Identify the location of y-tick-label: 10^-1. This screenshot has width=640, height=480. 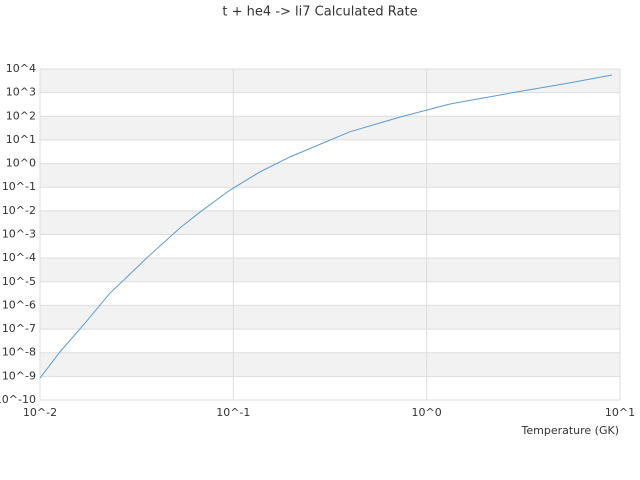
(19, 186).